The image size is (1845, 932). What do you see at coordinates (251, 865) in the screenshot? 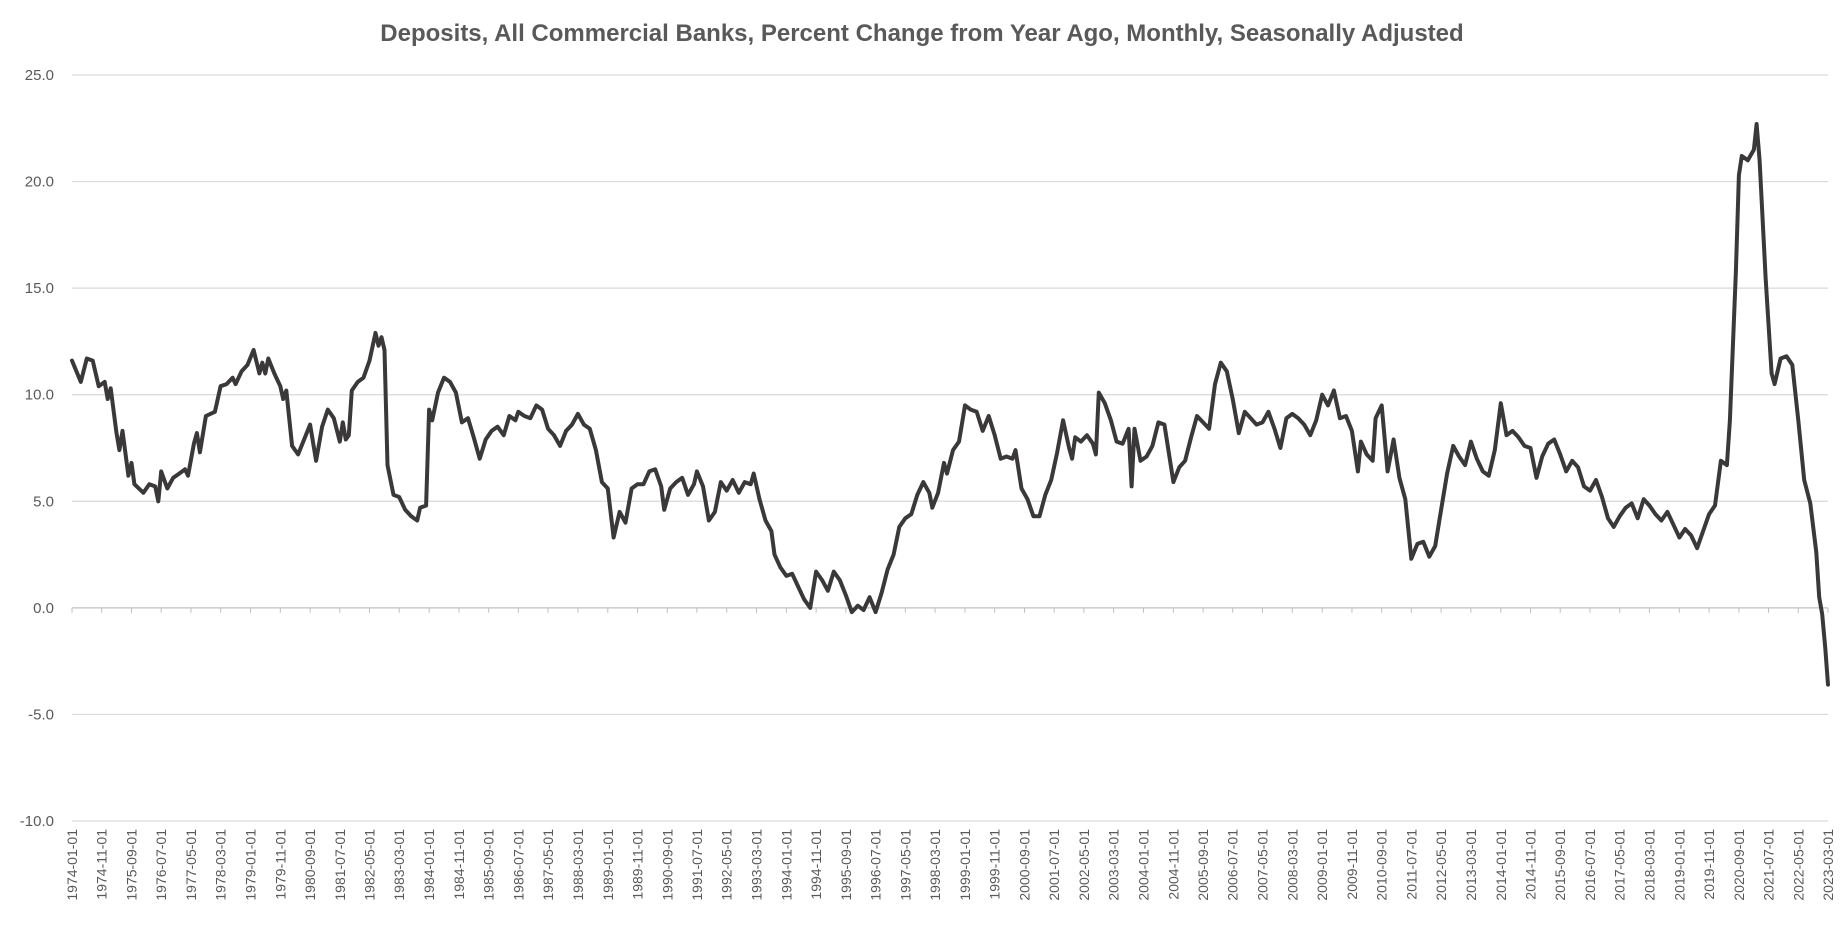
I see `x-tick-label: 1979-01-01` at bounding box center [251, 865].